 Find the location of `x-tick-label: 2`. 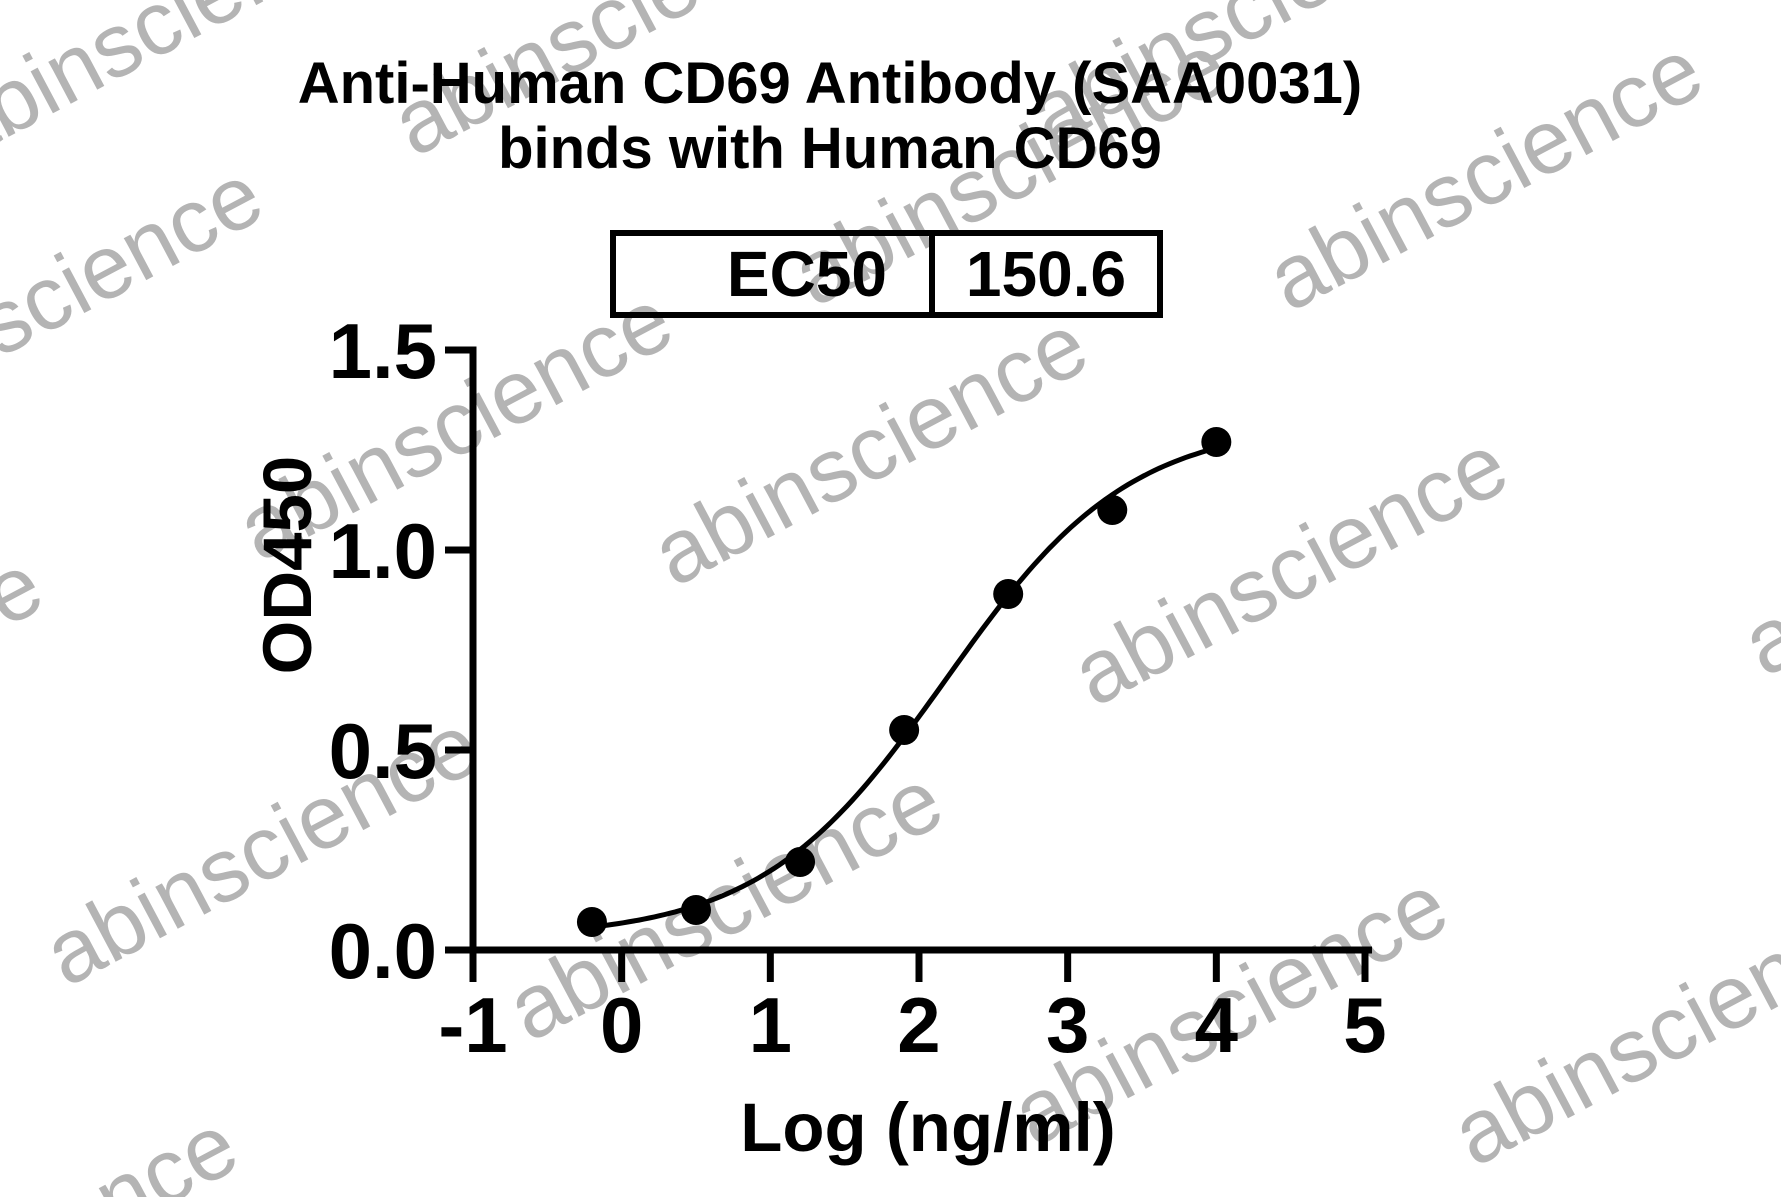

x-tick-label: 2 is located at coordinates (918, 1025).